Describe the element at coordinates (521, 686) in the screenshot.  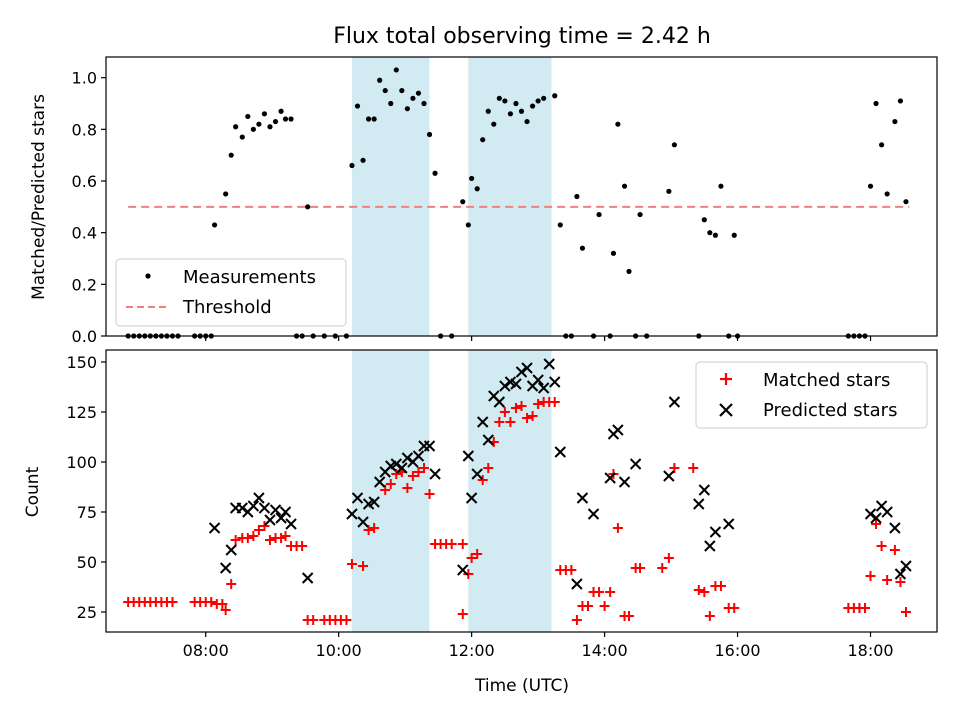
I see `x-axis-label: Time (UTC)` at that location.